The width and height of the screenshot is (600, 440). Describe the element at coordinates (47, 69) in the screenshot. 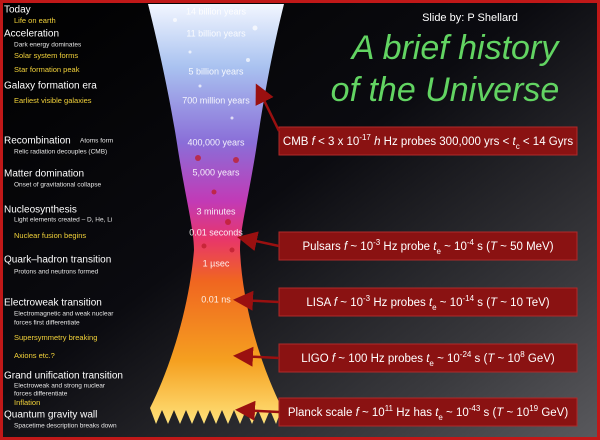

I see `epoch-label: Star formation peak` at that location.